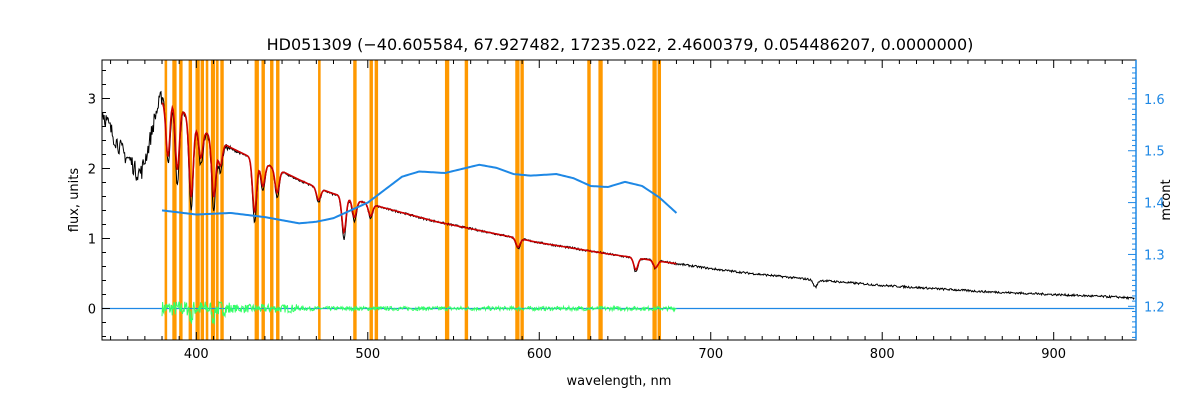 The image size is (1200, 400). What do you see at coordinates (74, 200) in the screenshot?
I see `y-axis-label: flux, units` at bounding box center [74, 200].